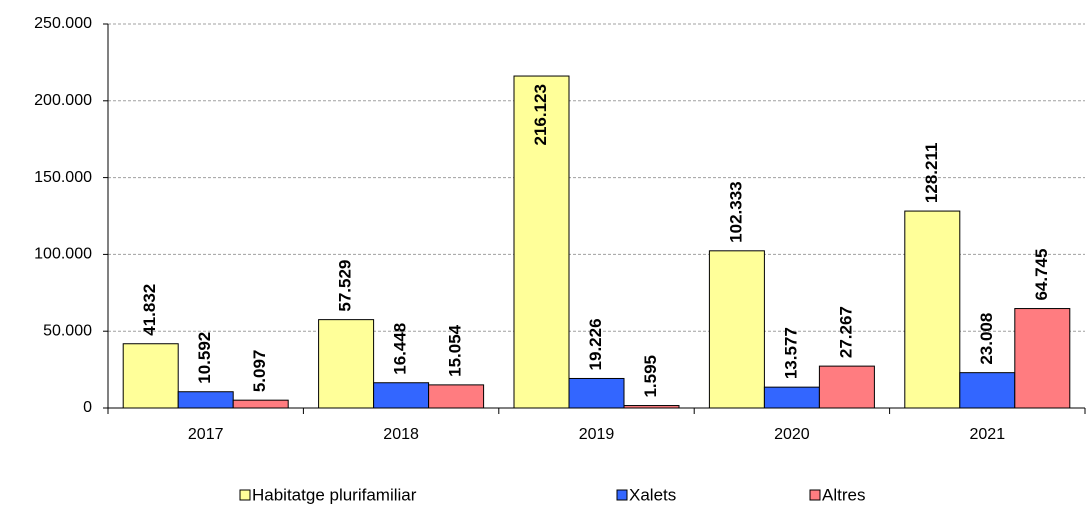  I want to click on x-tick-label: 2018, so click(401, 434).